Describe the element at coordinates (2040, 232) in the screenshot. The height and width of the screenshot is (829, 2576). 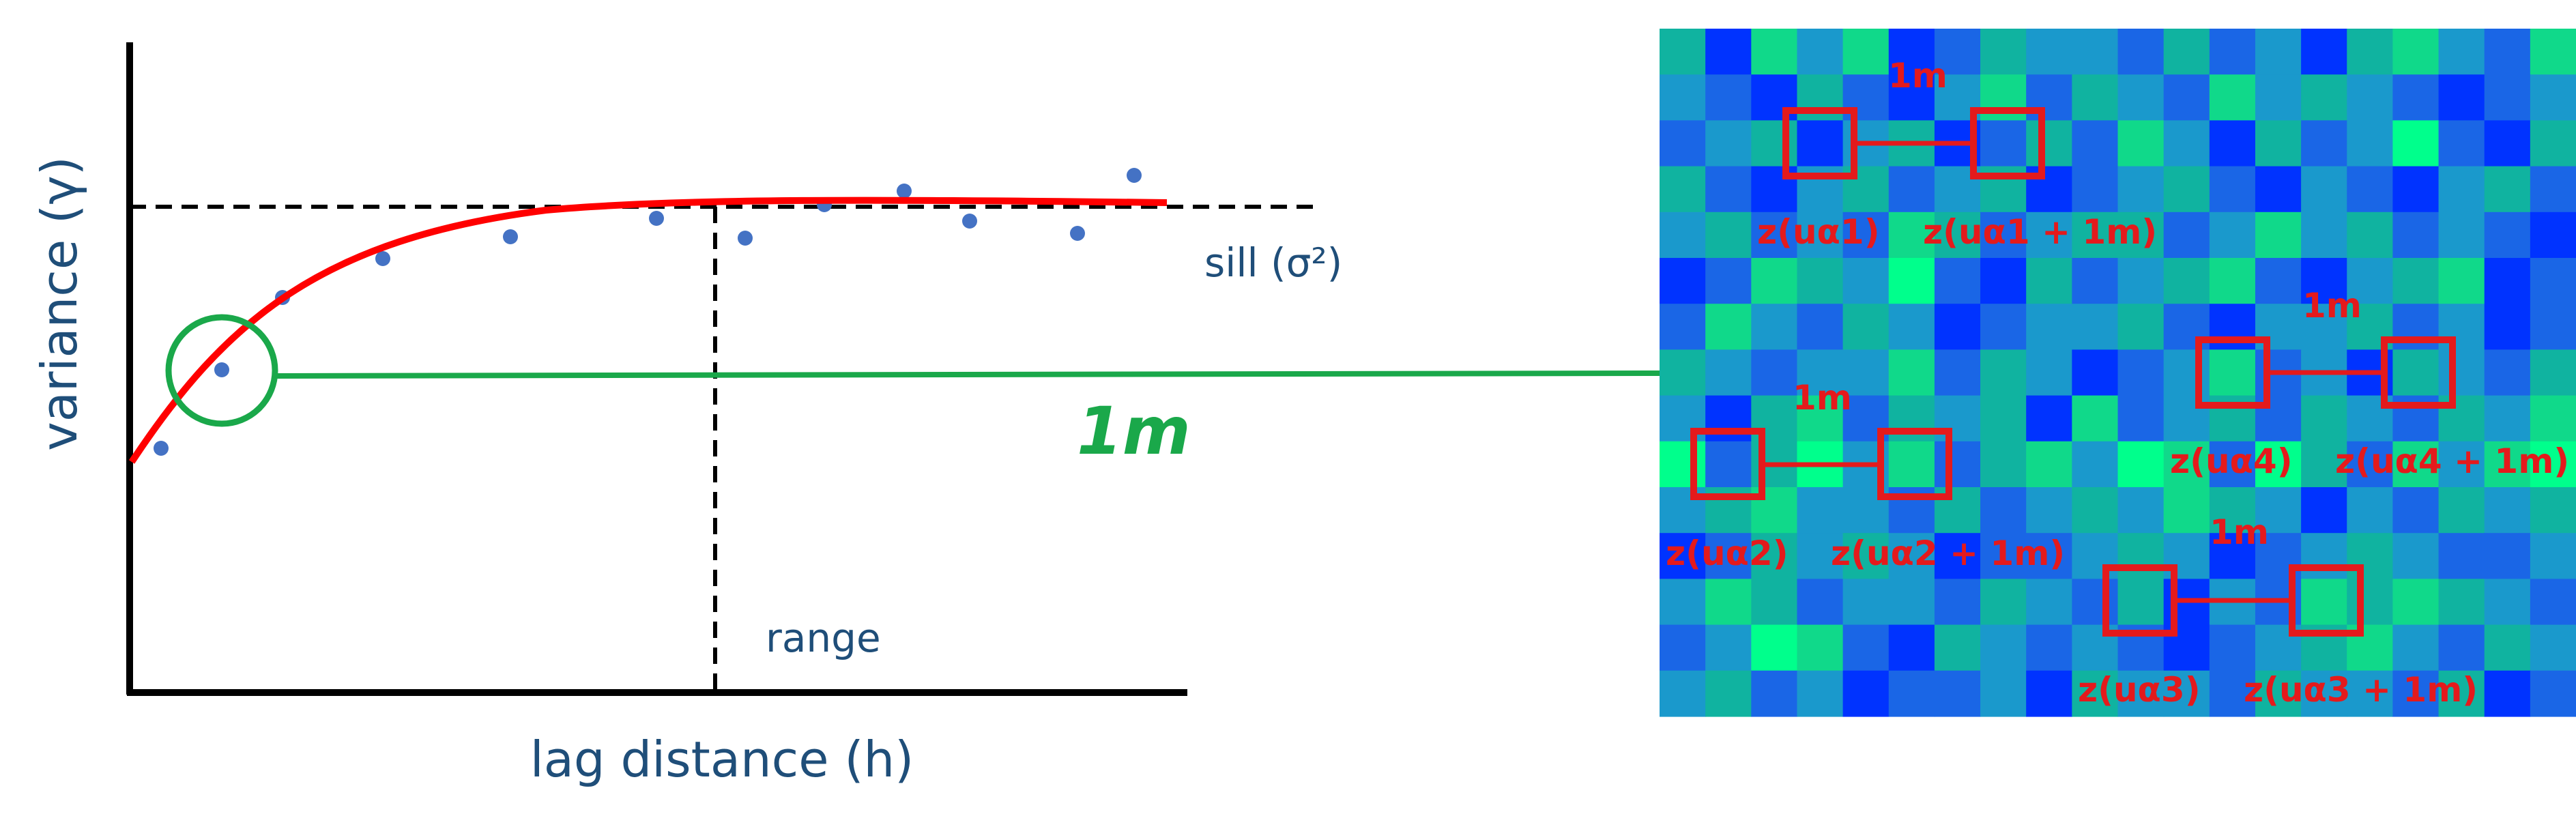
I see `pair1-right-label: z(uα1 + 1m)` at that location.